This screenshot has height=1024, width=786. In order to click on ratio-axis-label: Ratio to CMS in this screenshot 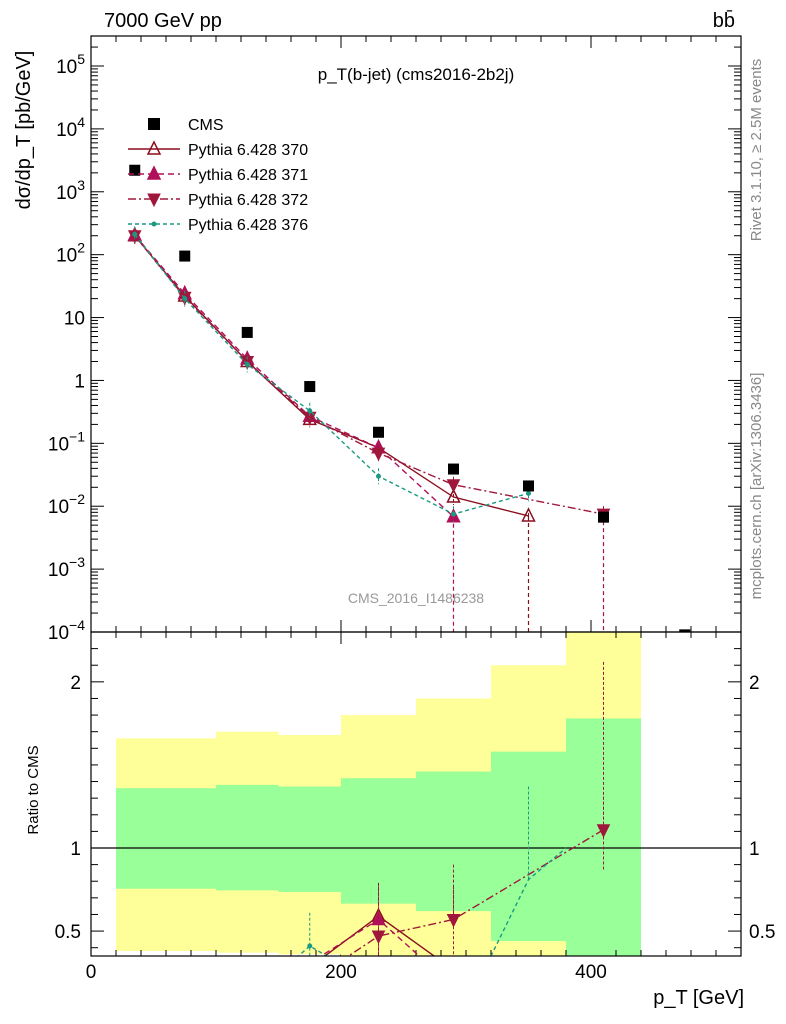, I will do `click(33, 789)`.